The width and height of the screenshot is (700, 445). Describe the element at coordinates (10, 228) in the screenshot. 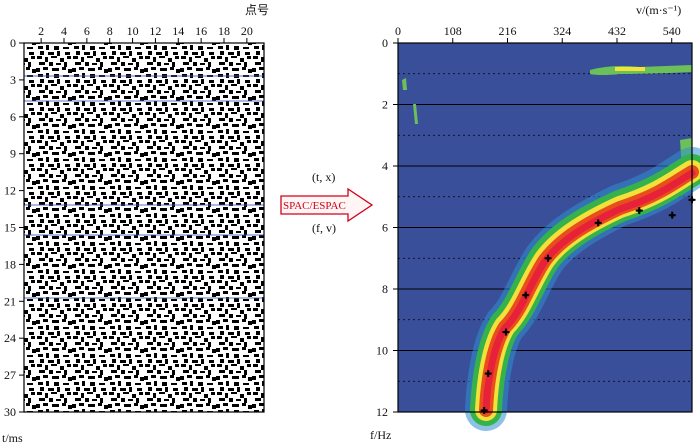

I see `left-y-tick-label: 15` at that location.